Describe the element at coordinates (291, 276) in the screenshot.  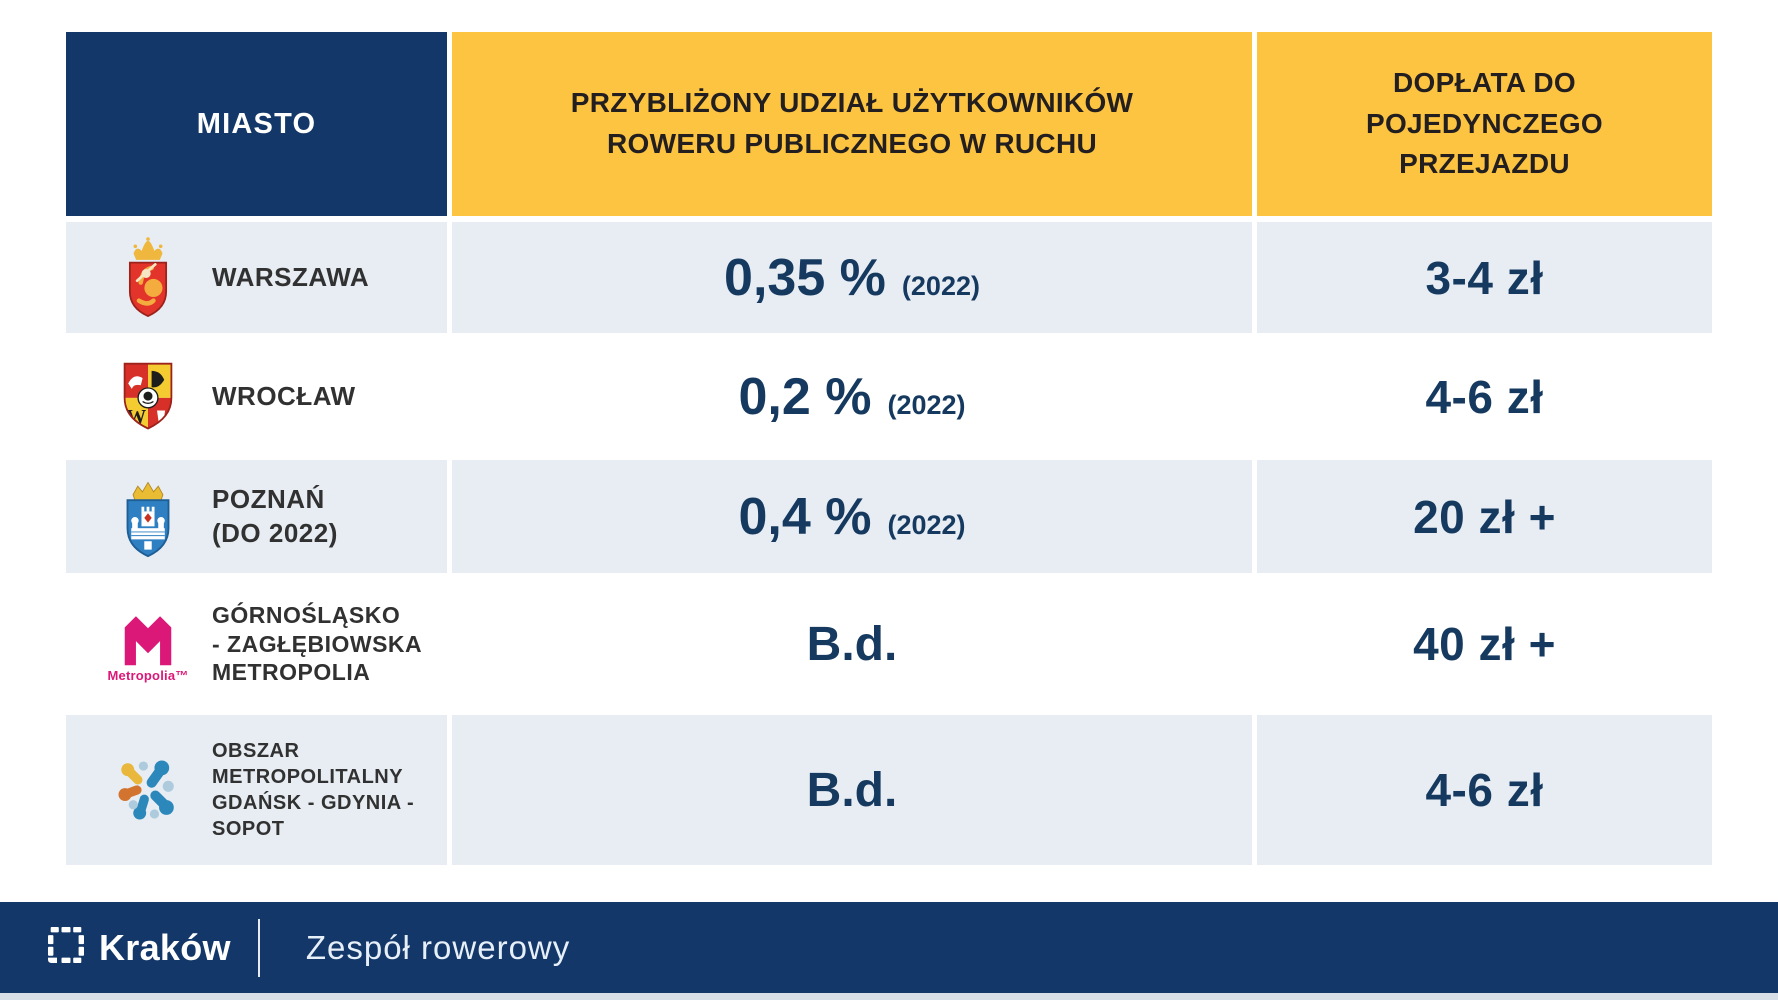
I see `city-label: WARSZAWA` at that location.